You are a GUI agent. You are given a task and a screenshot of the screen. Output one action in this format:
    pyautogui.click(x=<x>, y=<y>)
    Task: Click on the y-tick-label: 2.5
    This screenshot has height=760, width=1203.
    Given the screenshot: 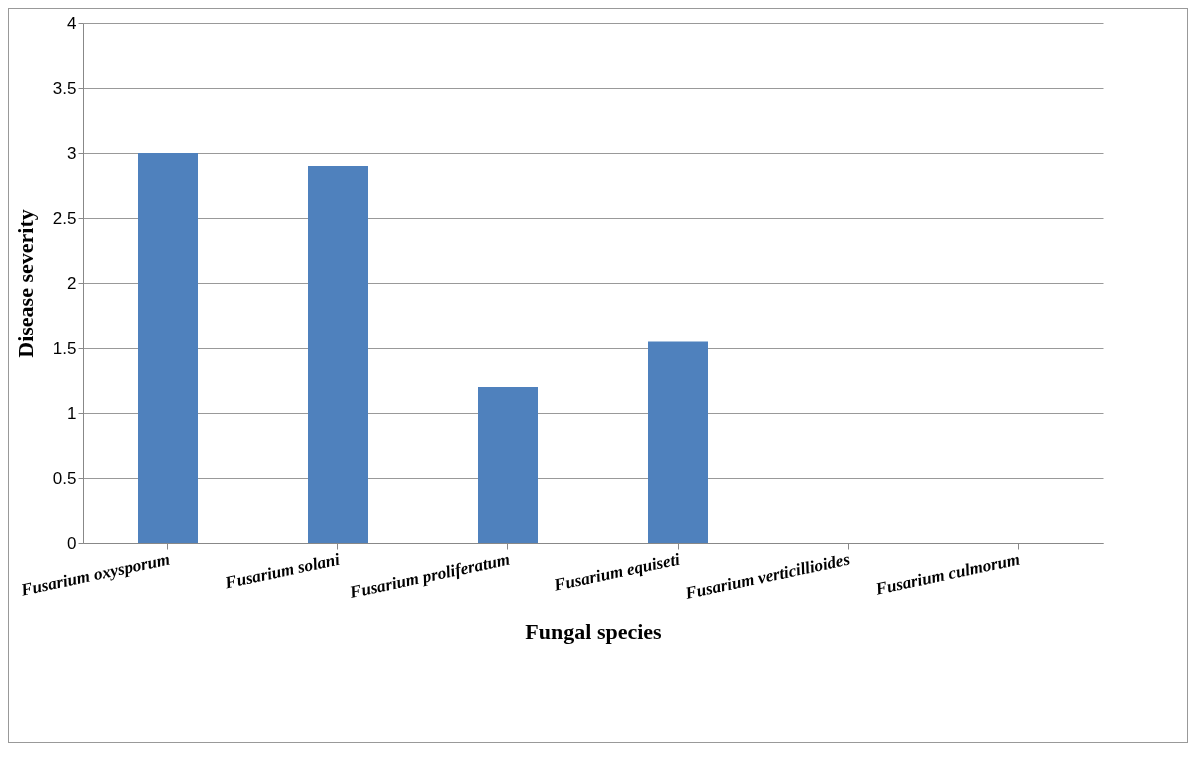 What is the action you would take?
    pyautogui.click(x=64, y=218)
    